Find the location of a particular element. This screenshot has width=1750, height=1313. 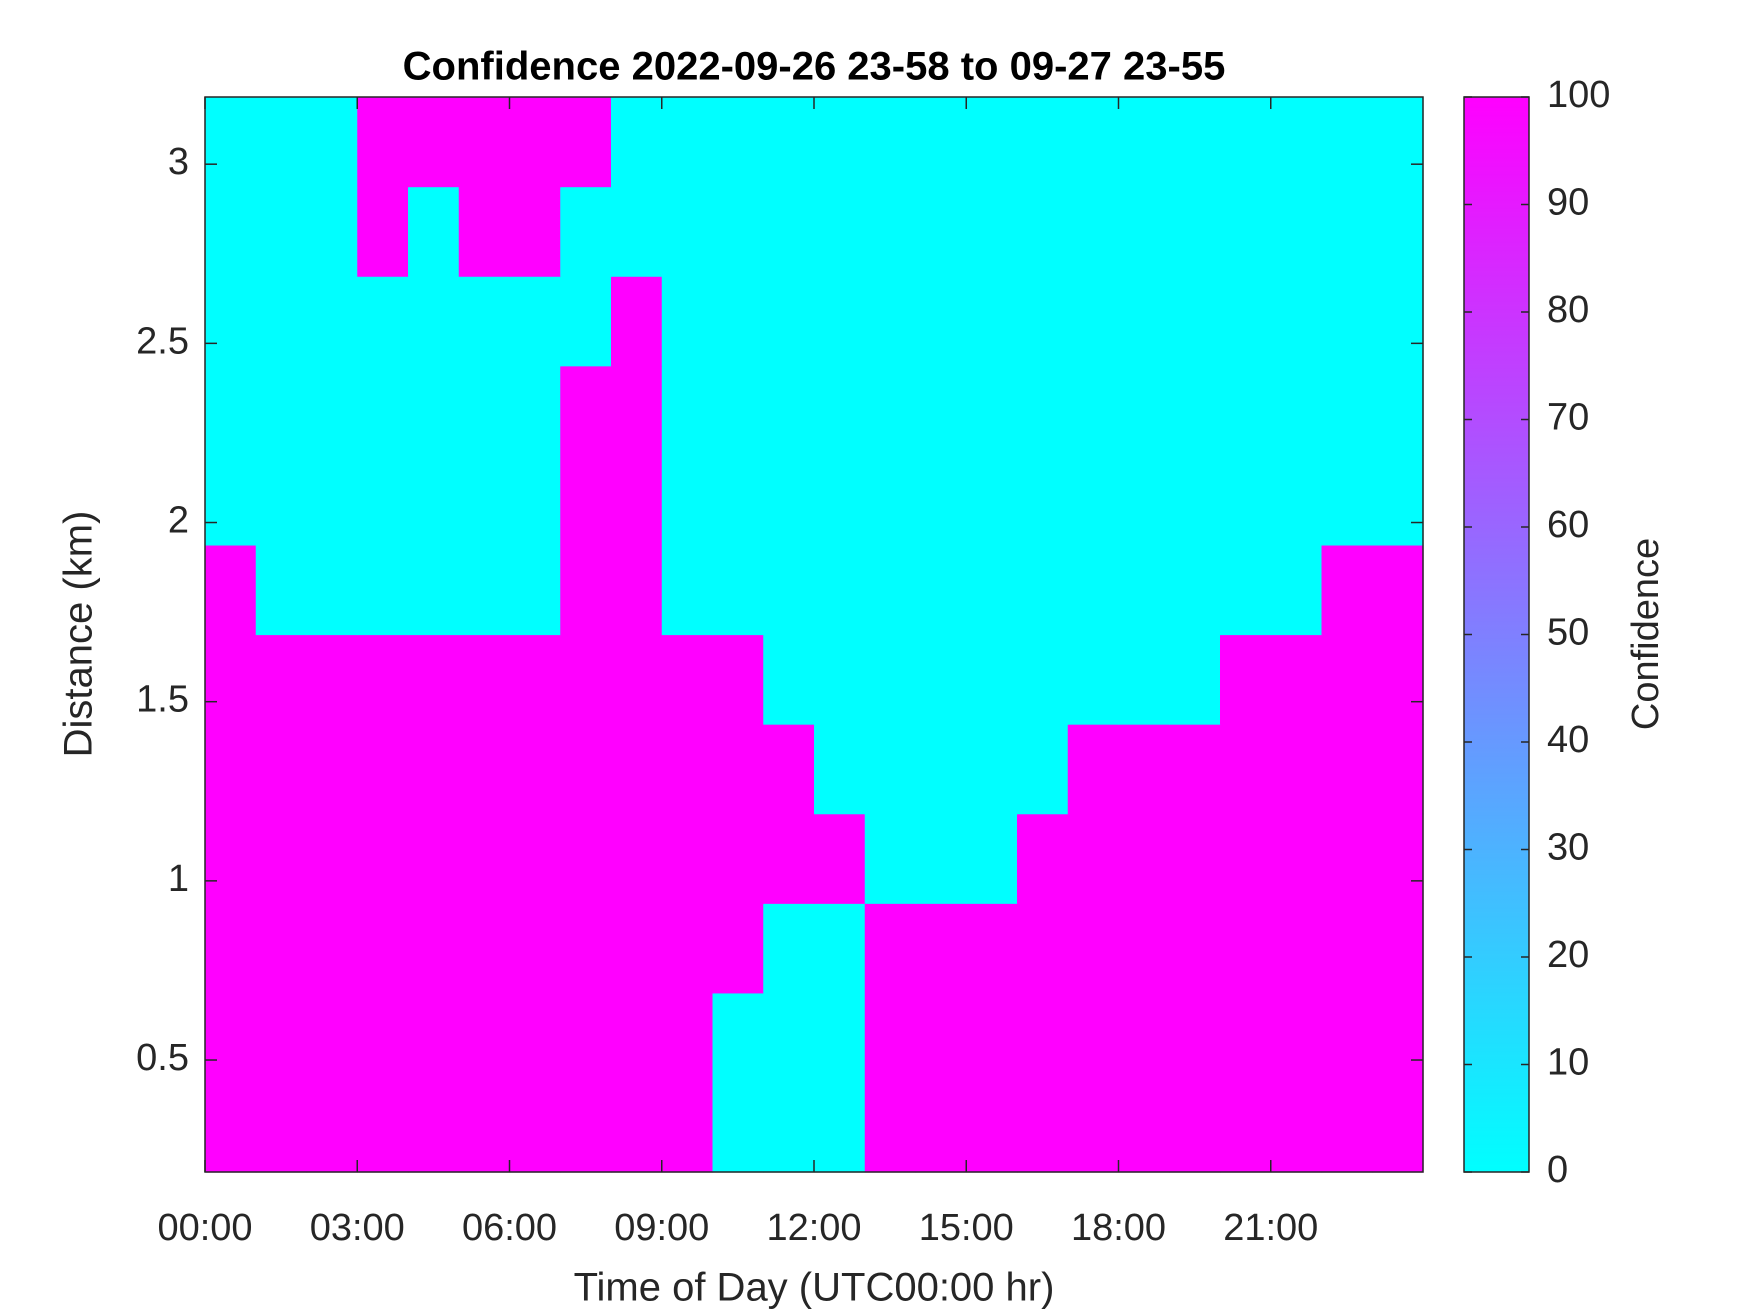

colorbar-label: Confidence is located at coordinates (1646, 634).